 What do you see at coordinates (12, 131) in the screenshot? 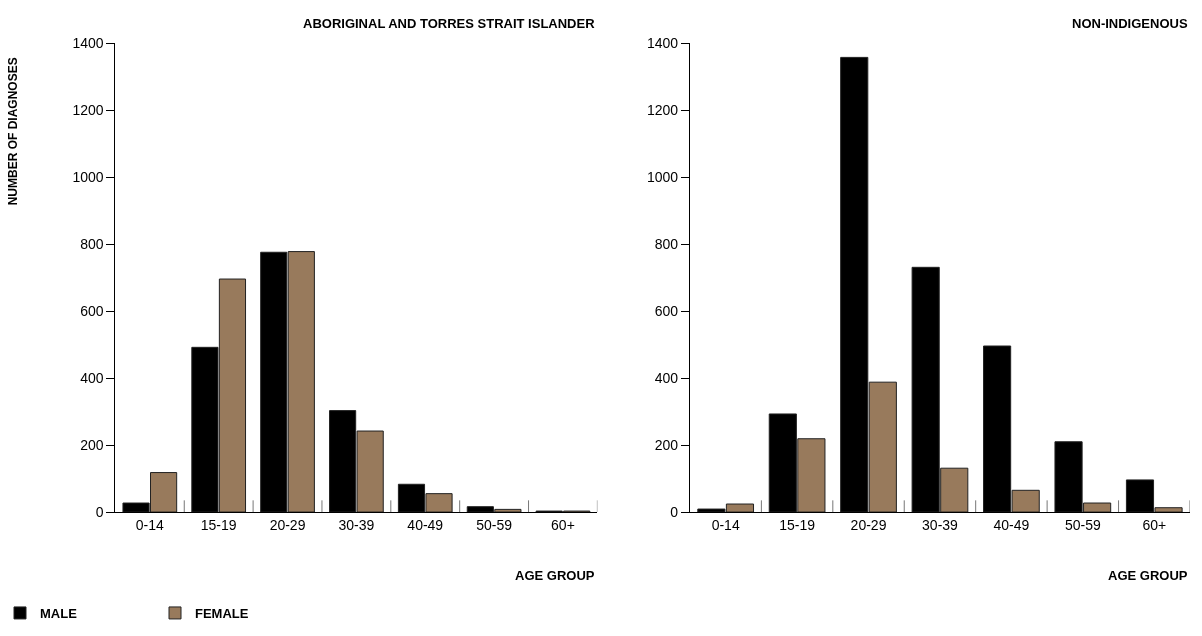
I see `y-axis-title: NUMBER OF DIAGNOSES` at bounding box center [12, 131].